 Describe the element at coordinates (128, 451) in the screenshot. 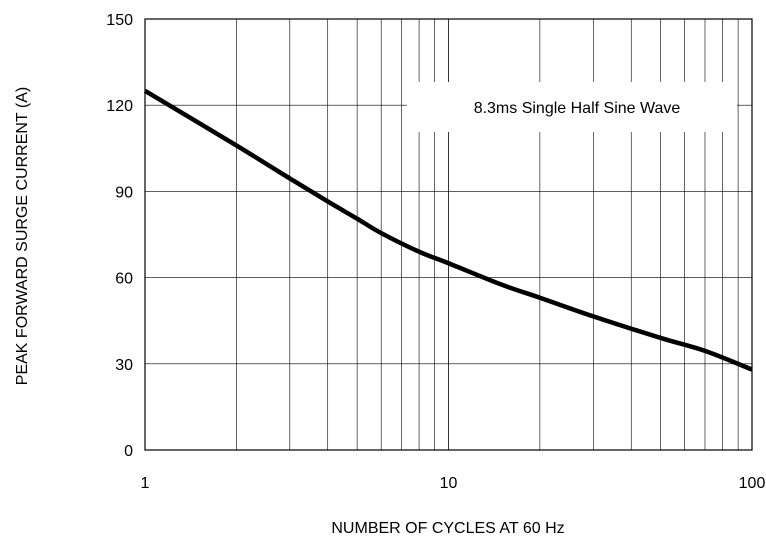

I see `y-tick-label: 0` at that location.